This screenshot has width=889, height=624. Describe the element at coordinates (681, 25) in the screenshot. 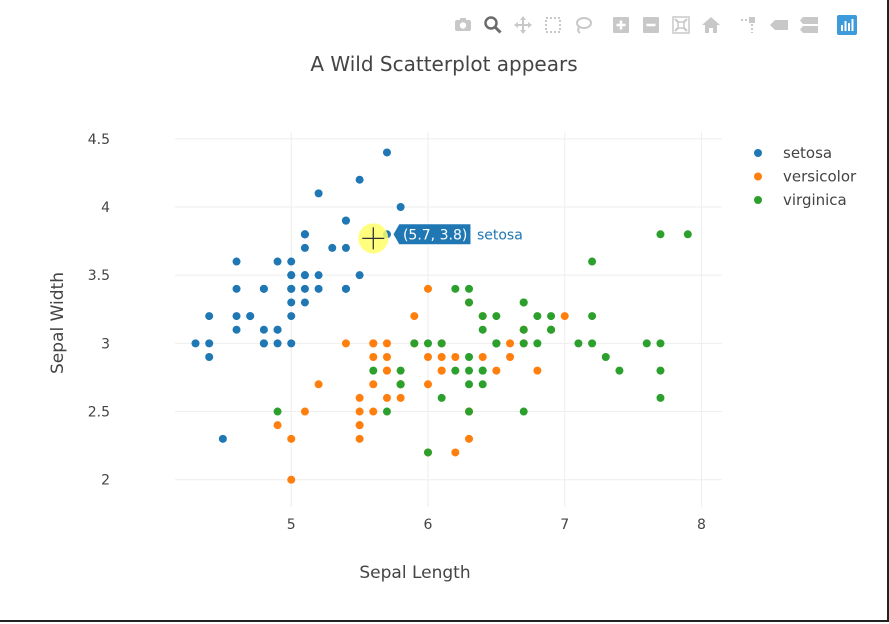

I see `autoscale-button` at that location.